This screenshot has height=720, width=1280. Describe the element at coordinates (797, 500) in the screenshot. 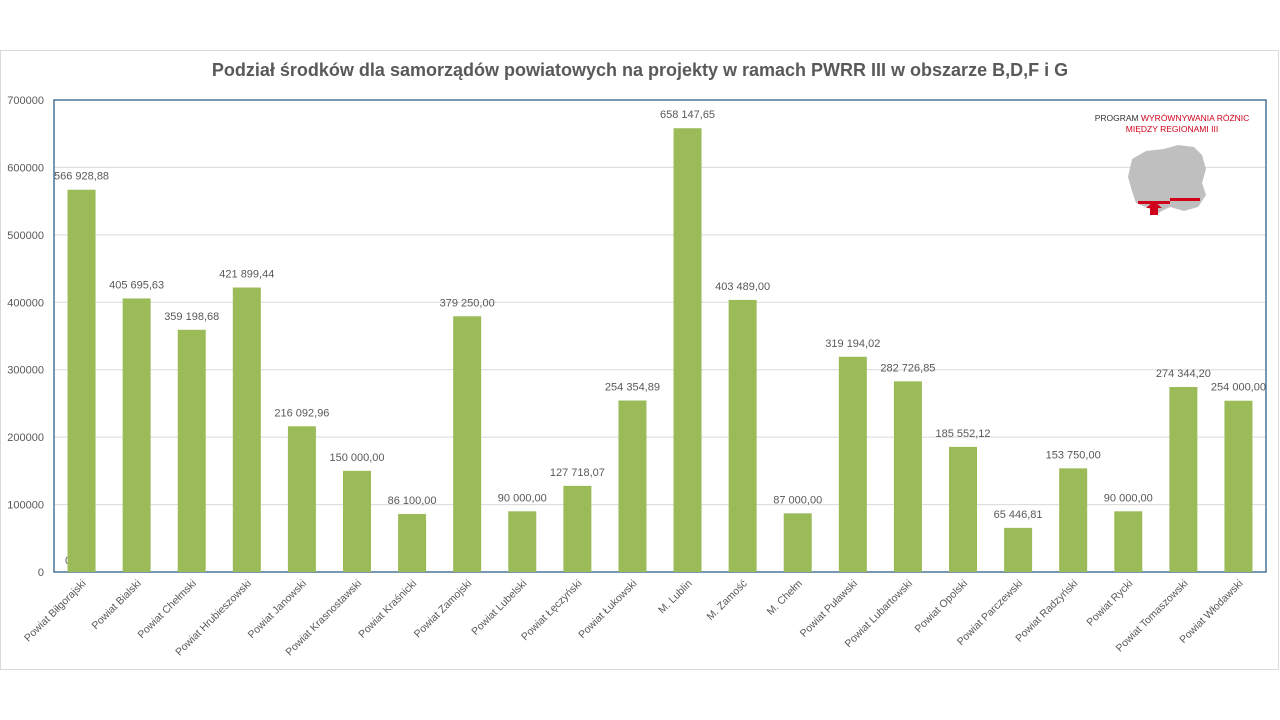

I see `data-label: 87 000,00` at that location.